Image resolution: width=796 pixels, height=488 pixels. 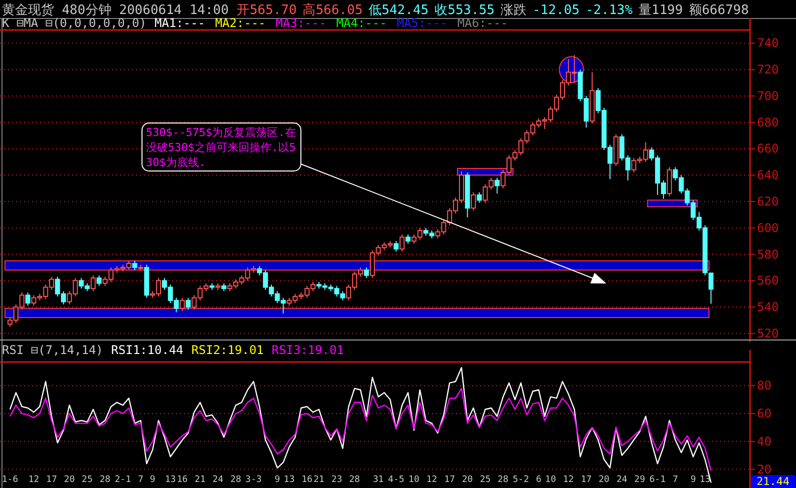 What do you see at coordinates (773, 481) in the screenshot?
I see `value-readout: 21.44` at bounding box center [773, 481].